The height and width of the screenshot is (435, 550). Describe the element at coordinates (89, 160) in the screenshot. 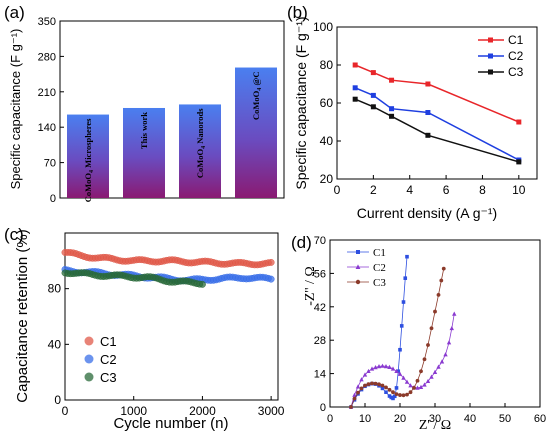

I see `bar-category-label: CoMoO4 Microspheres` at that location.